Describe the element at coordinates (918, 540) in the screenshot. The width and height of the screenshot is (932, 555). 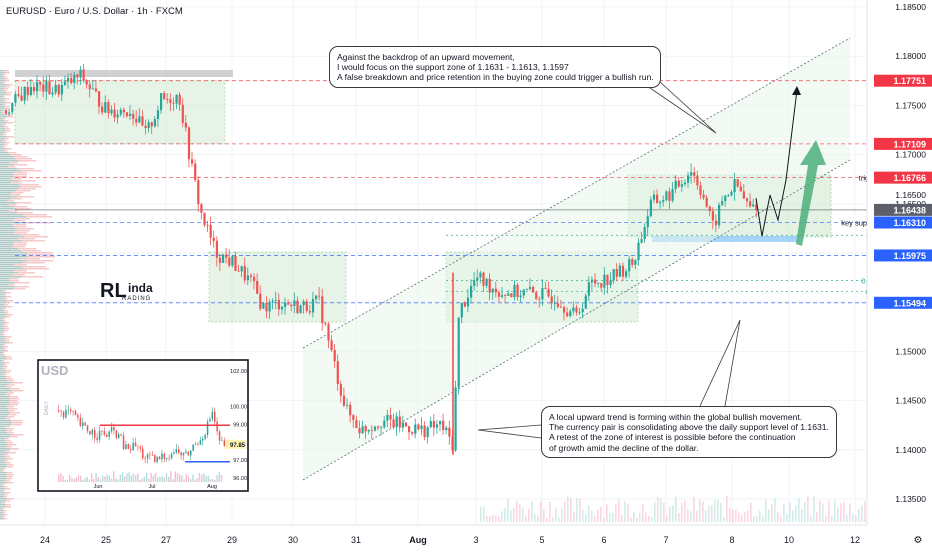
I see `settings-icon: ⚙` at that location.